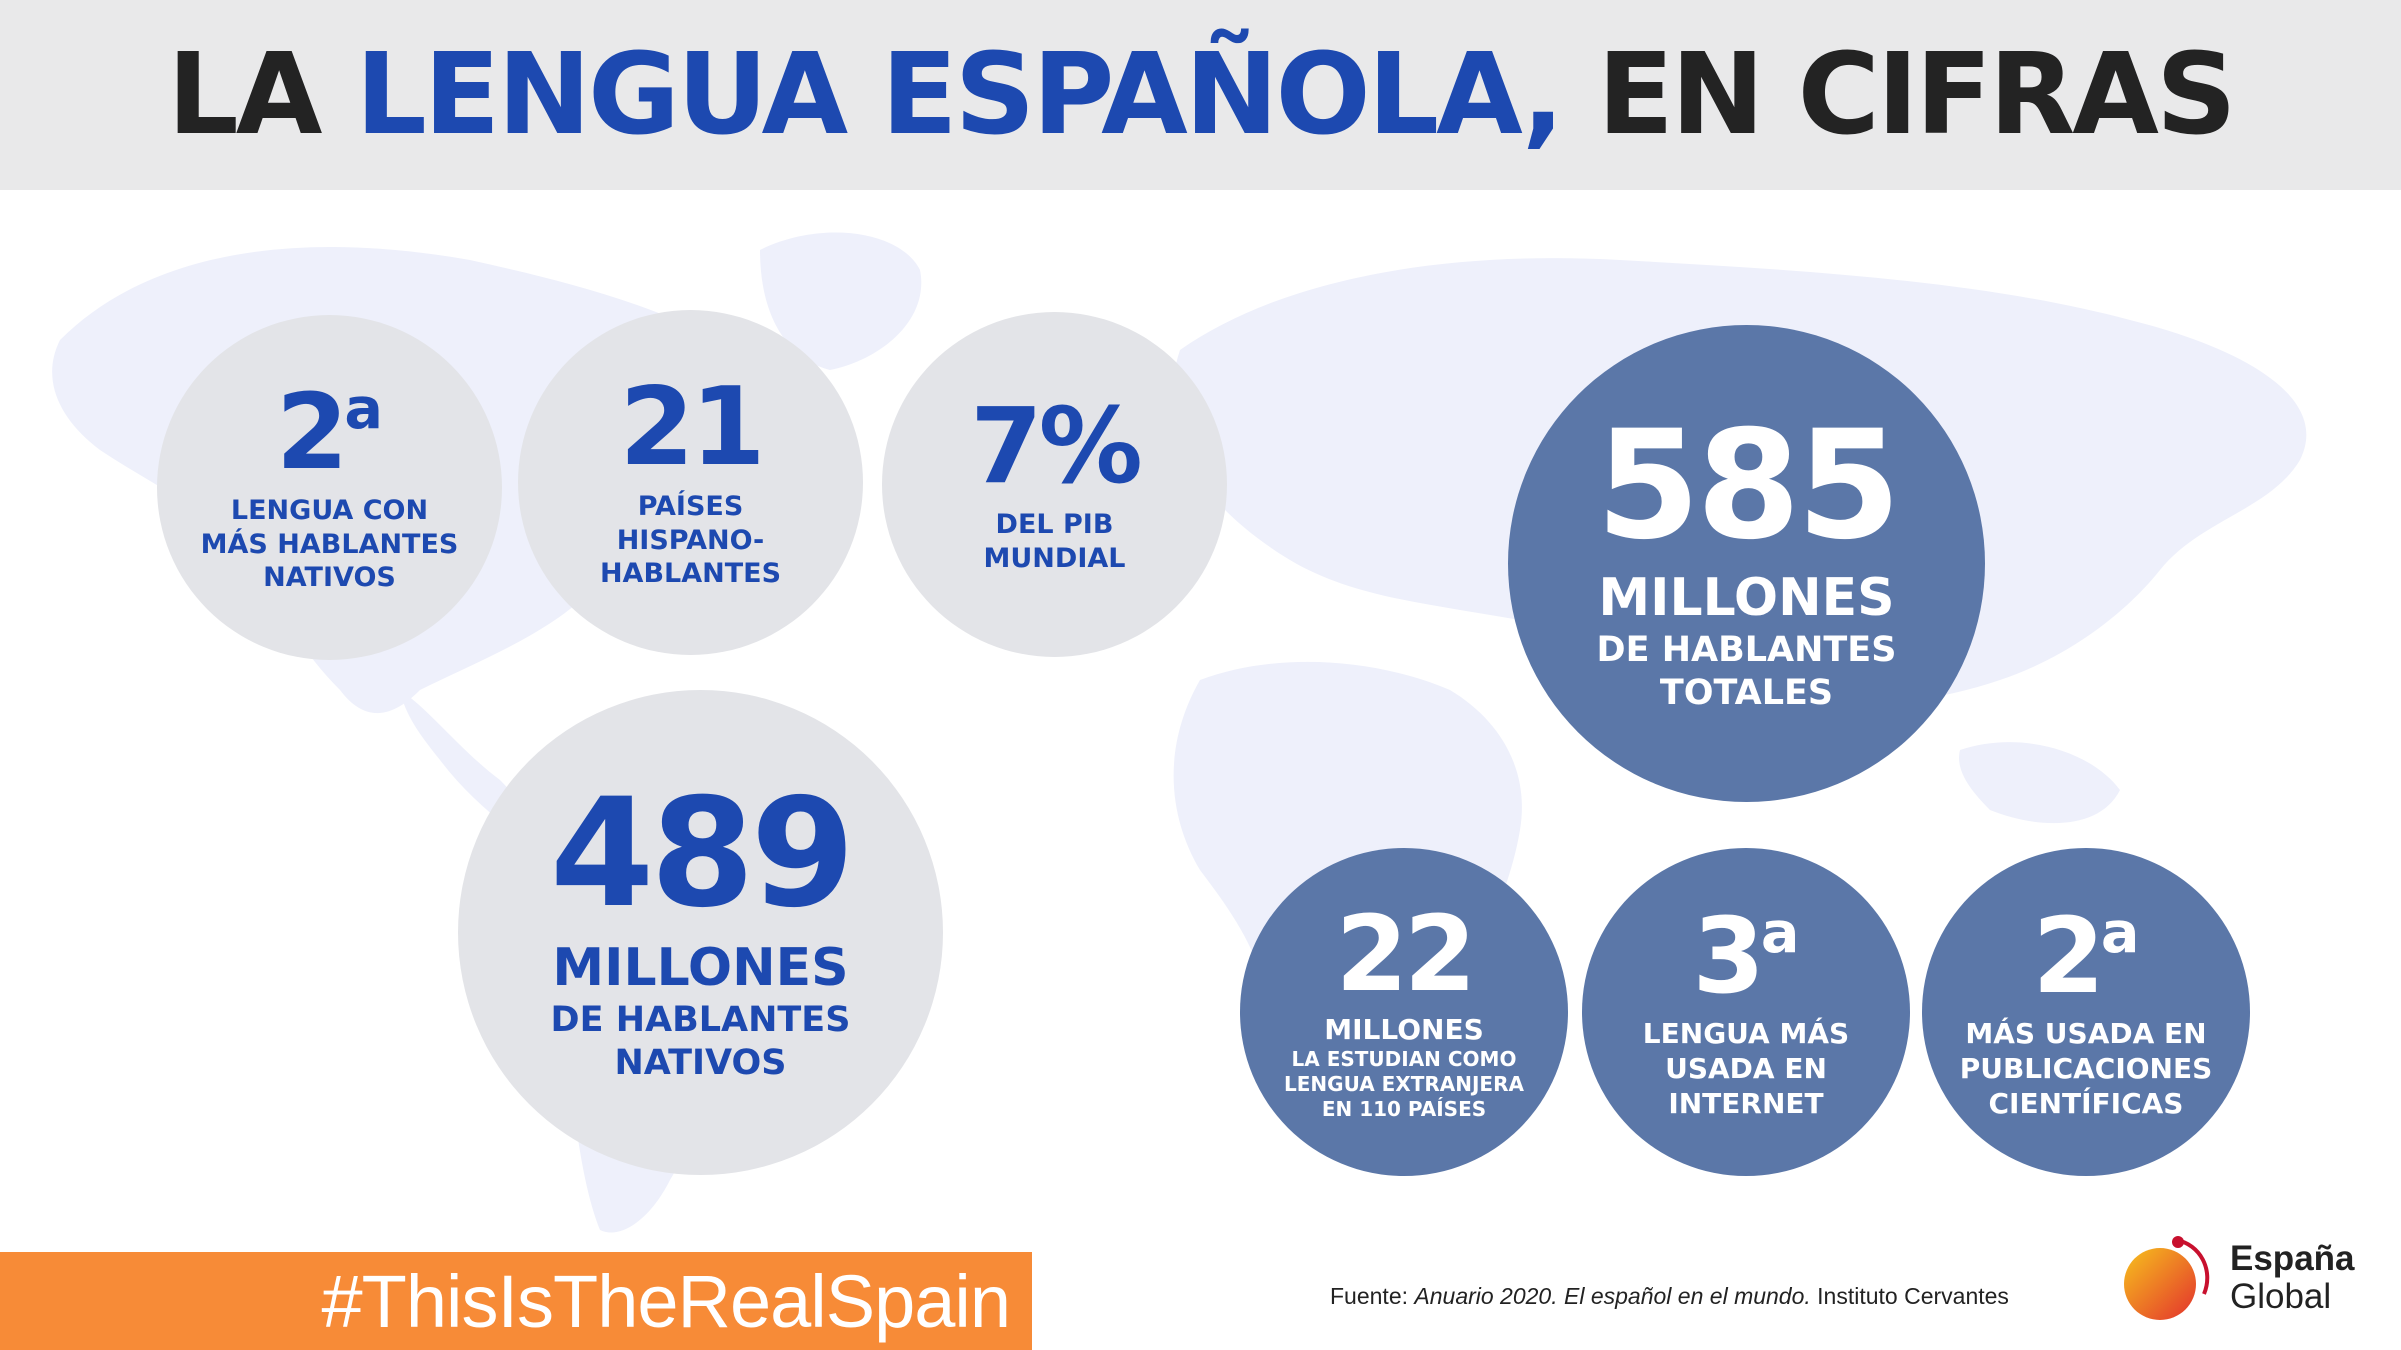 Image resolution: width=2401 pixels, height=1350 pixels. I want to click on hashtag-banner: #ThisIsTheRealSpain, so click(516, 1301).